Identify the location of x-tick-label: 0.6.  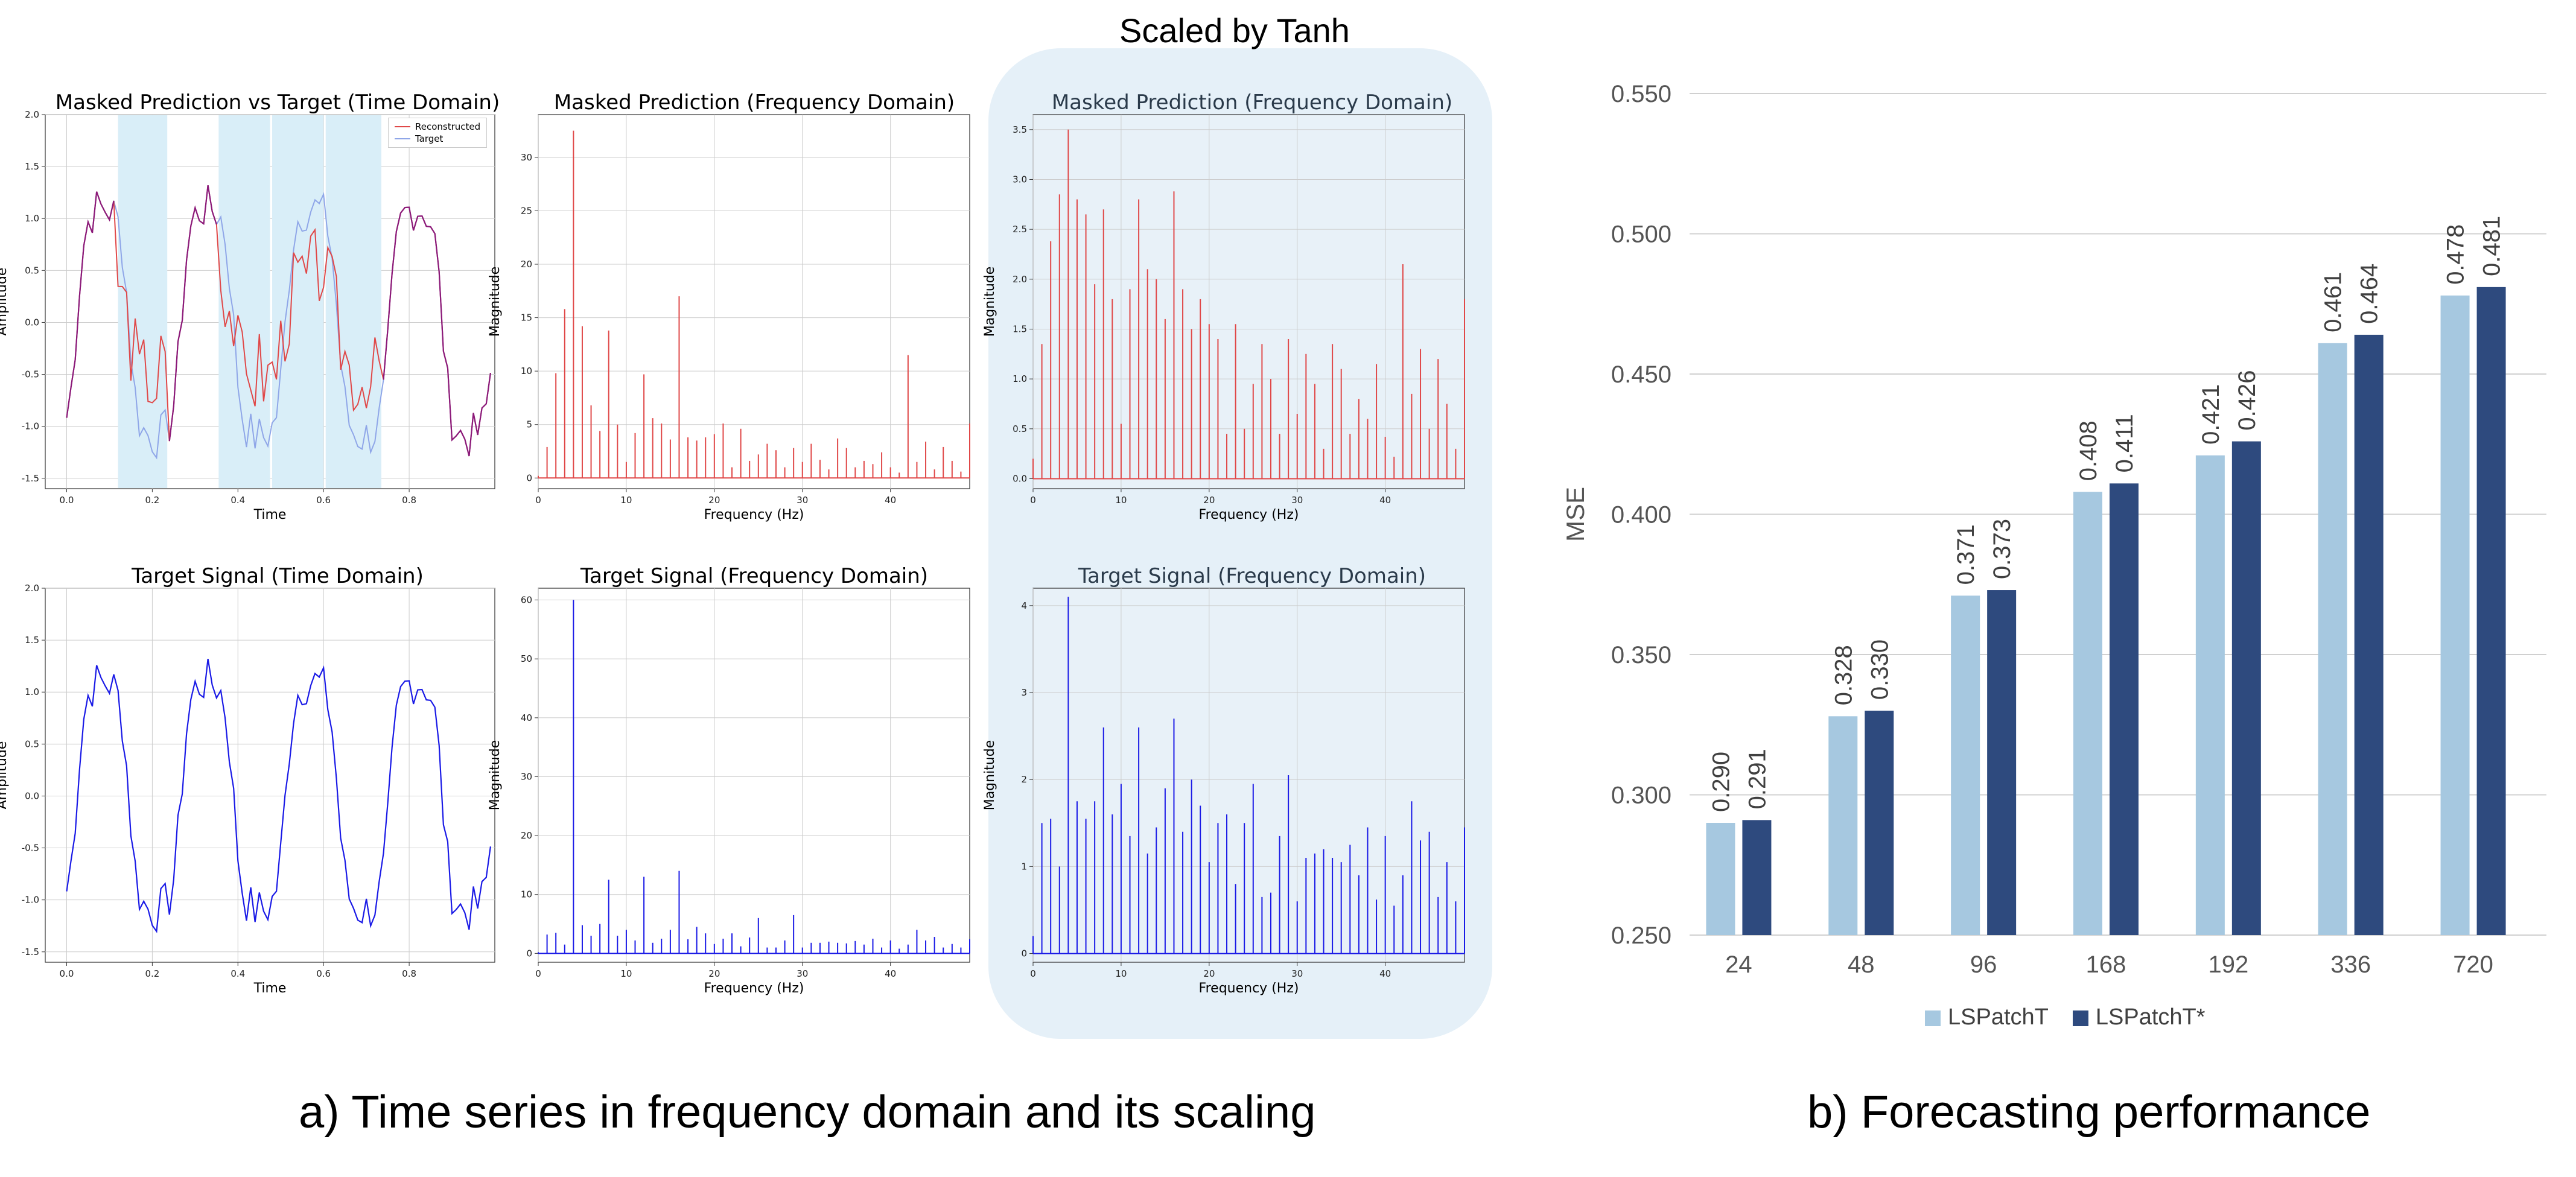
(324, 973).